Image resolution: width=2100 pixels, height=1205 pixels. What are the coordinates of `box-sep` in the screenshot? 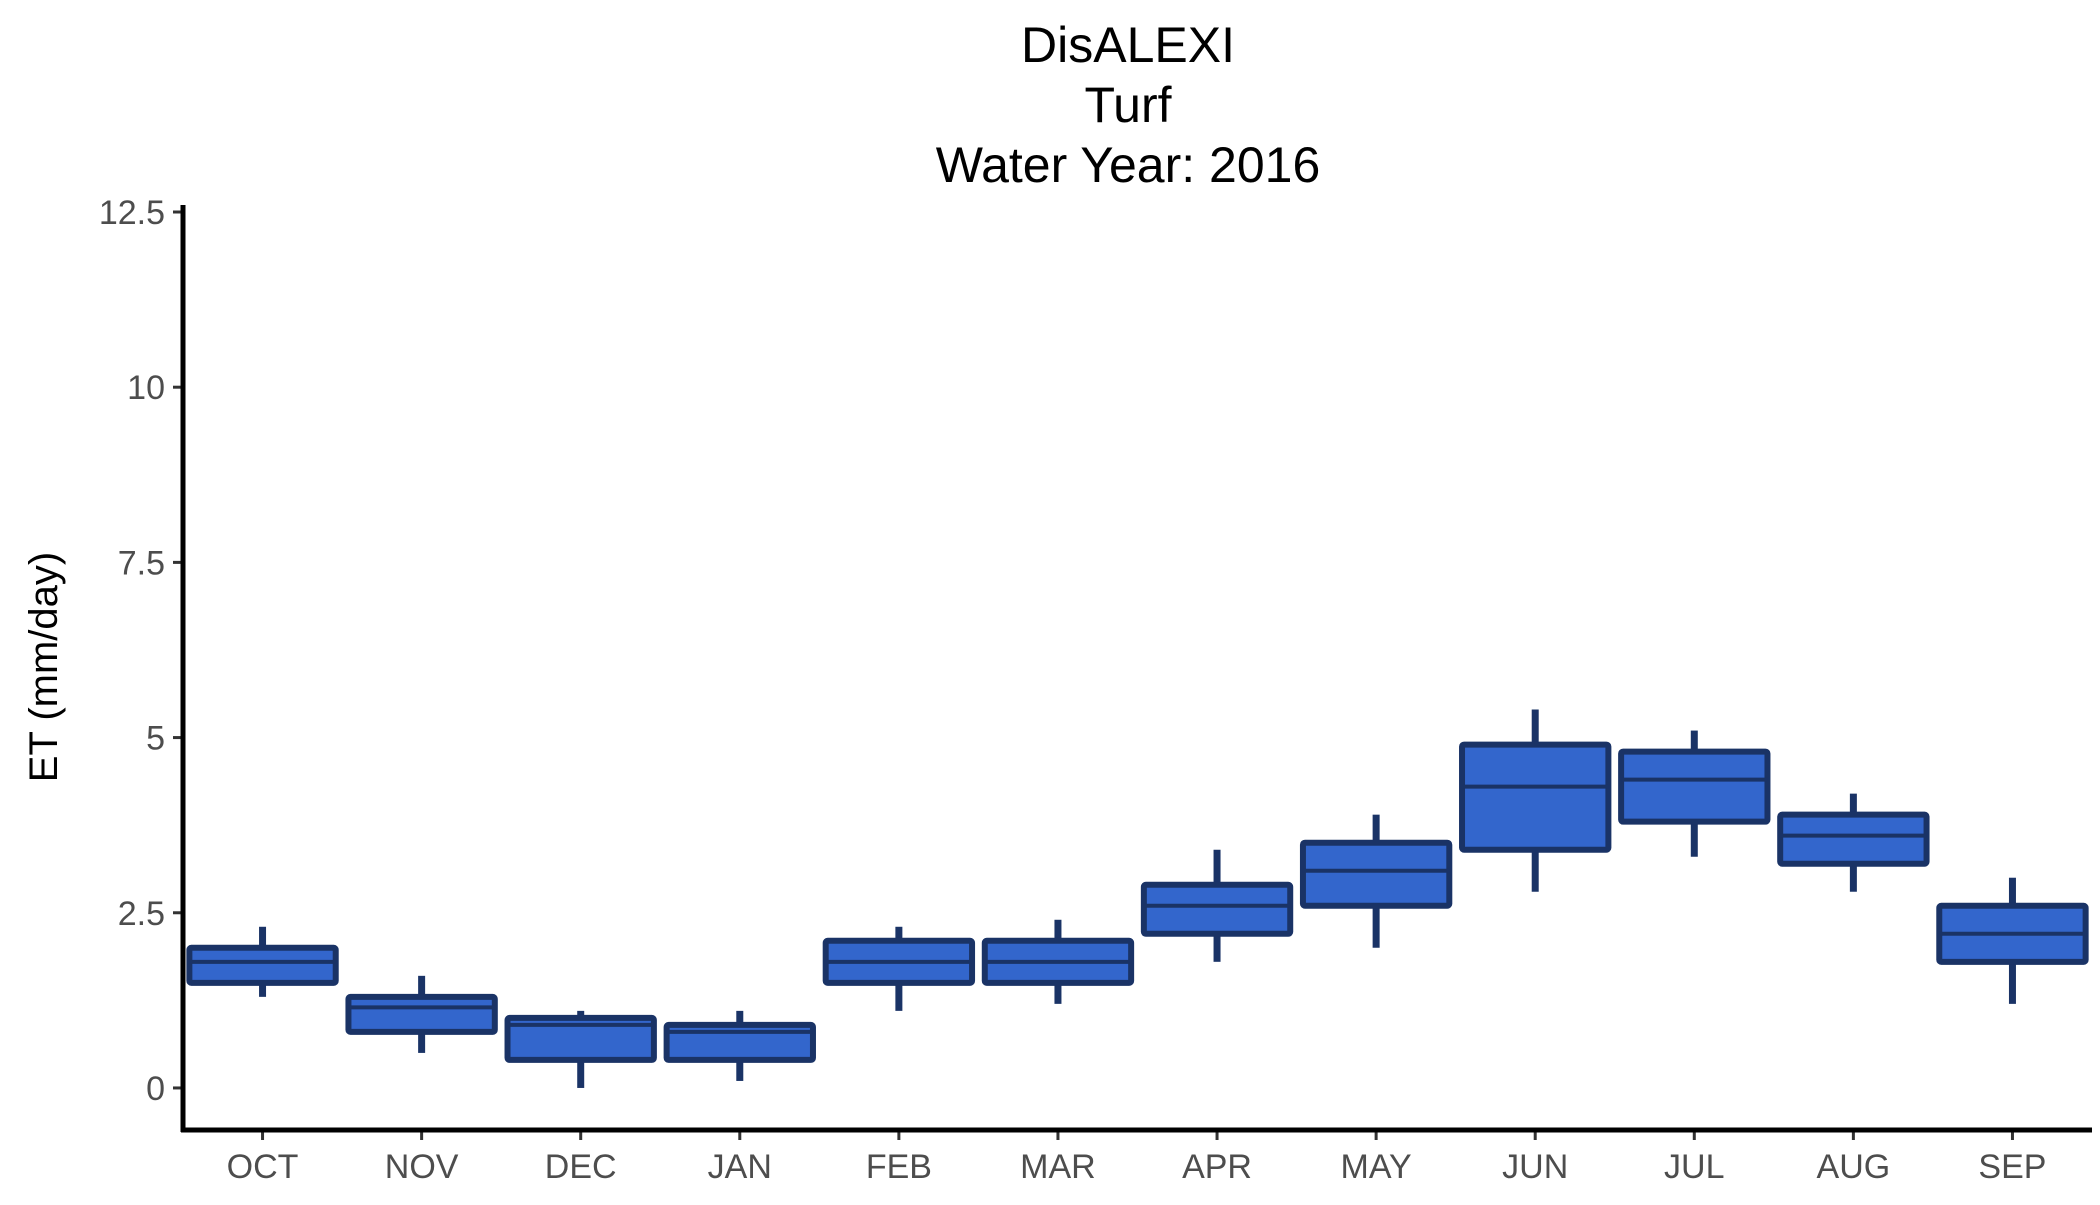 It's located at (2012, 940).